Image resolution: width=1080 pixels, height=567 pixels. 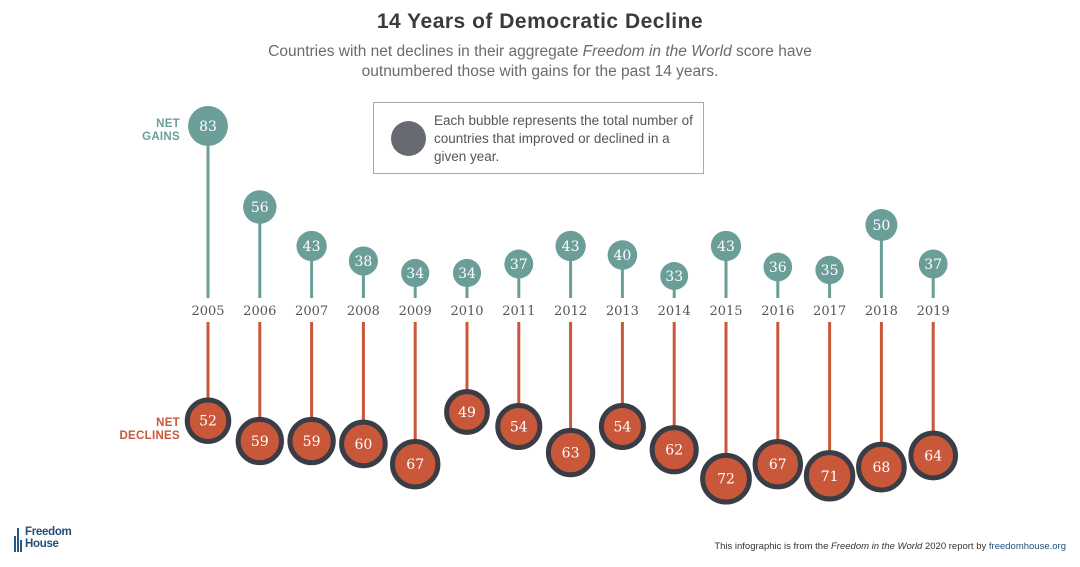 What do you see at coordinates (363, 311) in the screenshot?
I see `year-tick-label: 2008` at bounding box center [363, 311].